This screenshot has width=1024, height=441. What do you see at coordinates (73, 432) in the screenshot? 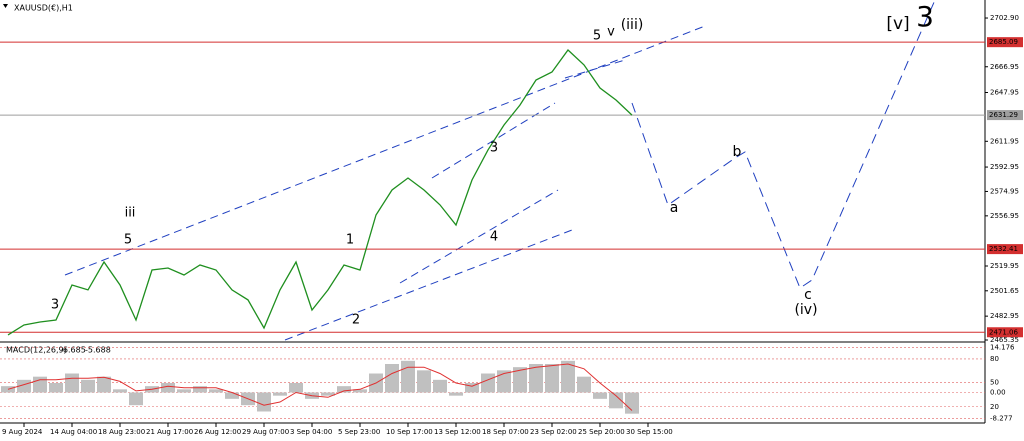
I see `x-tick-label: 14 Aug 04:00` at bounding box center [73, 432].